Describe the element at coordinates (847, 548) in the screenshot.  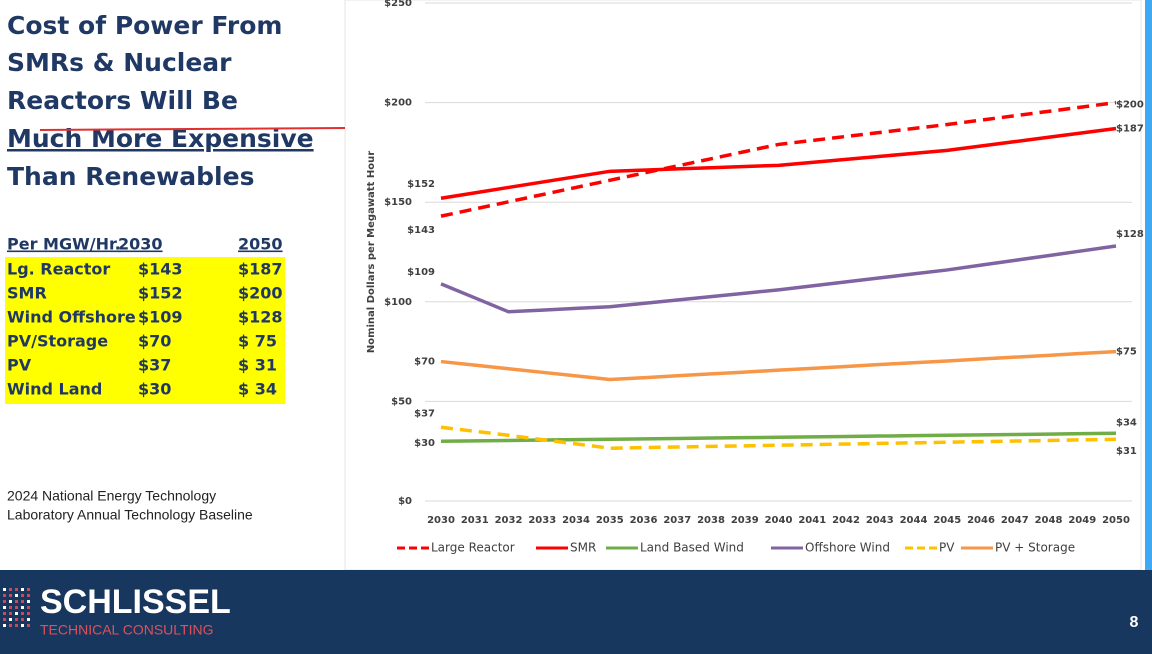
I see `legend-label: Offshore Wind` at that location.